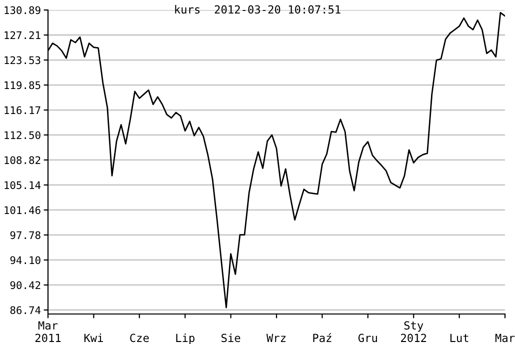  Describe the element at coordinates (22, 160) in the screenshot. I see `y-tick-label: 108.82` at that location.